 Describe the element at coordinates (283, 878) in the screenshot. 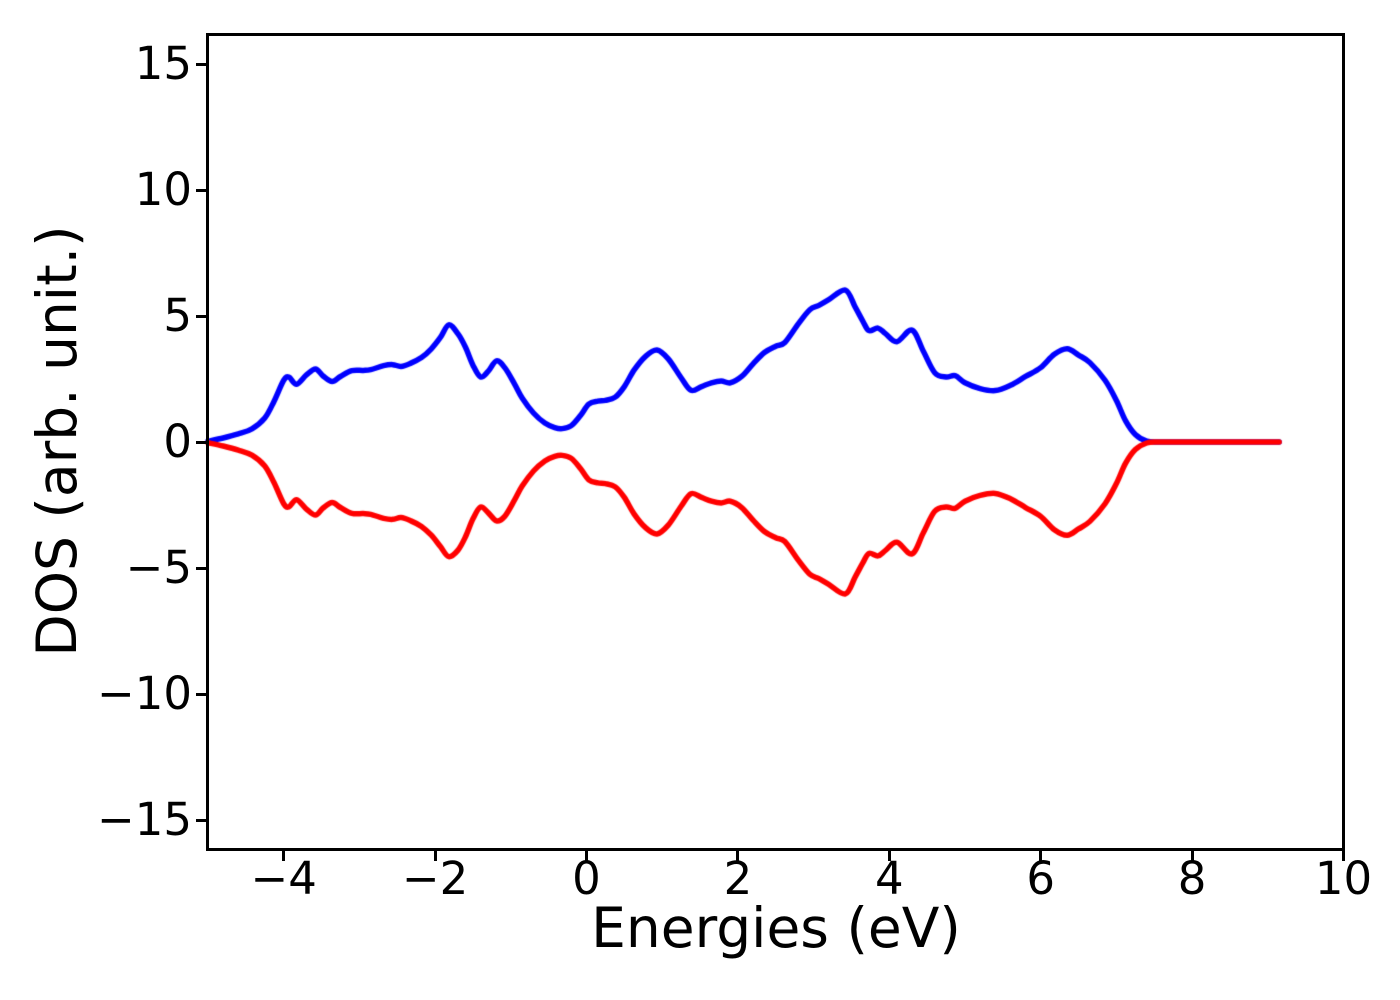

I see `x-tick-label: −4` at that location.